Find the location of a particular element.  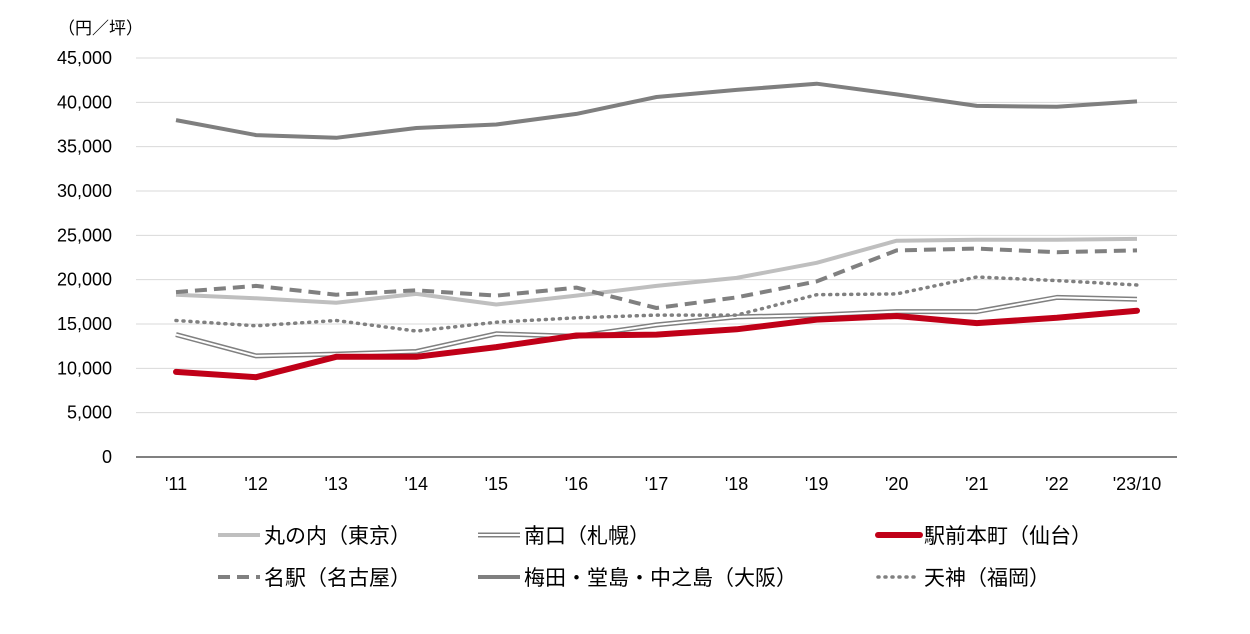

legend-item-ekimae: 駅前本町（仙台） is located at coordinates (983, 536).